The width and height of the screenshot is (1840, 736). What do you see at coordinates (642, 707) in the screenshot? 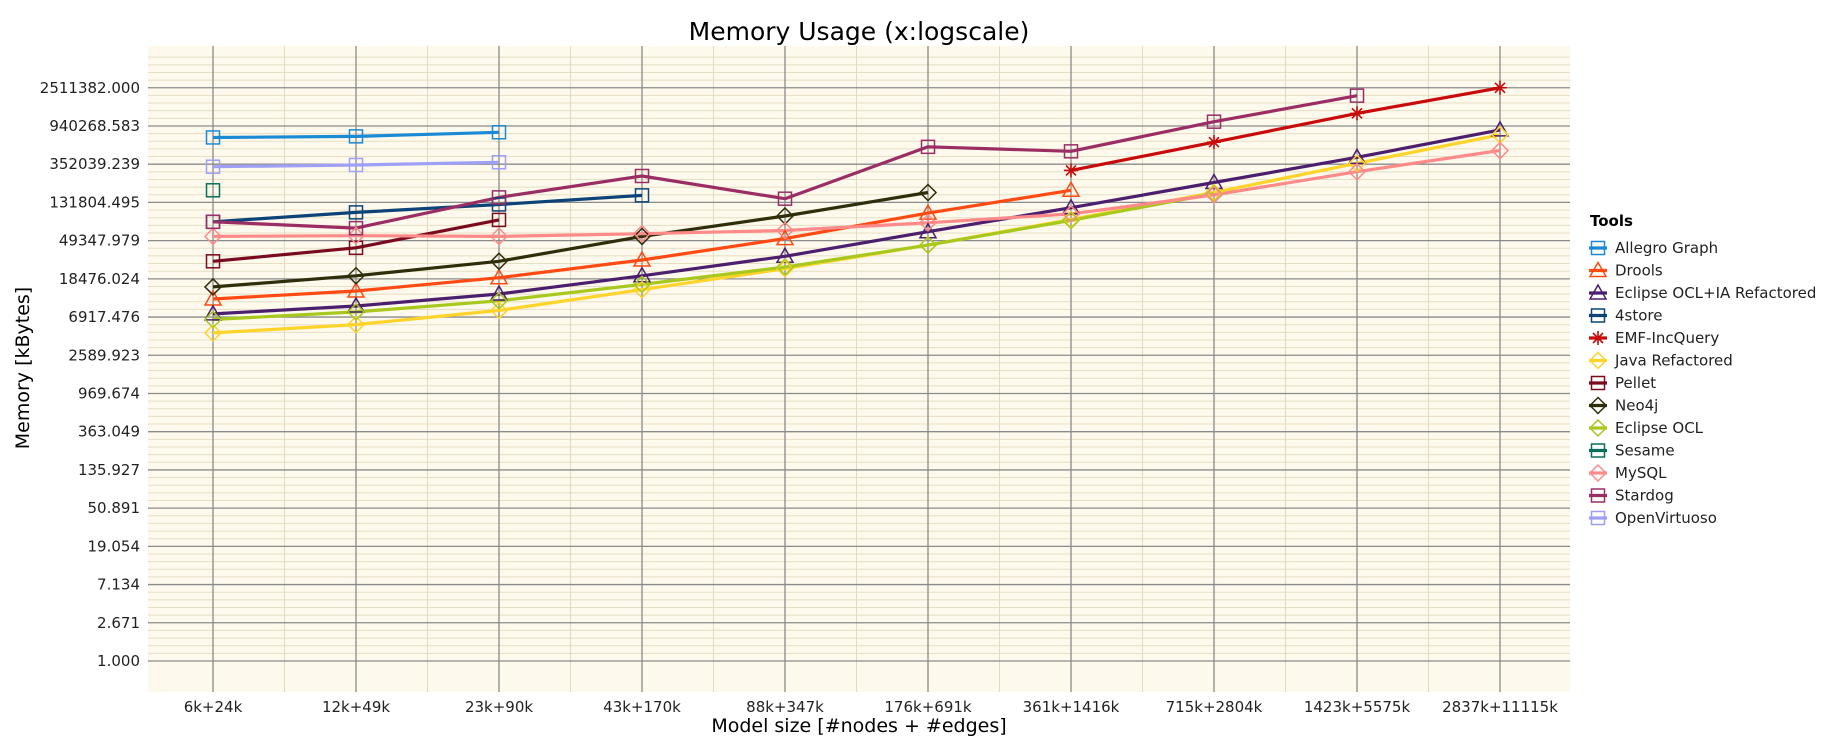
I see `x-tick-label: 43k+170k` at bounding box center [642, 707].